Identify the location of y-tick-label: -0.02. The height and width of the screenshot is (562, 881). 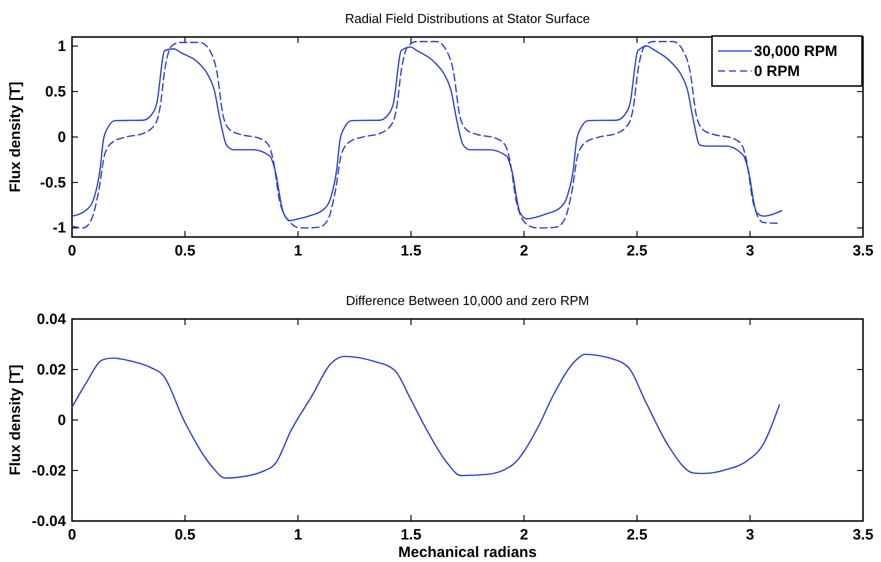
(49, 471).